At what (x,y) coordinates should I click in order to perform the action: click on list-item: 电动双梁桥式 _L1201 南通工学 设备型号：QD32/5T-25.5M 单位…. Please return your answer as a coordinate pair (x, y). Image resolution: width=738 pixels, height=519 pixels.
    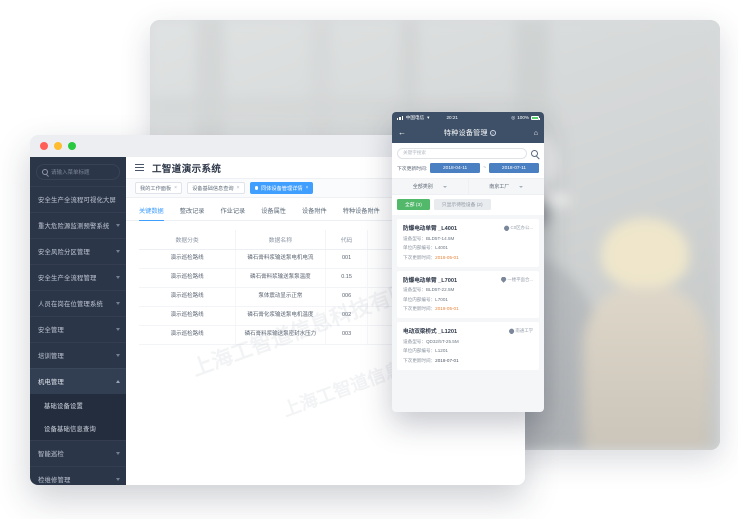
    Looking at the image, I should click on (468, 346).